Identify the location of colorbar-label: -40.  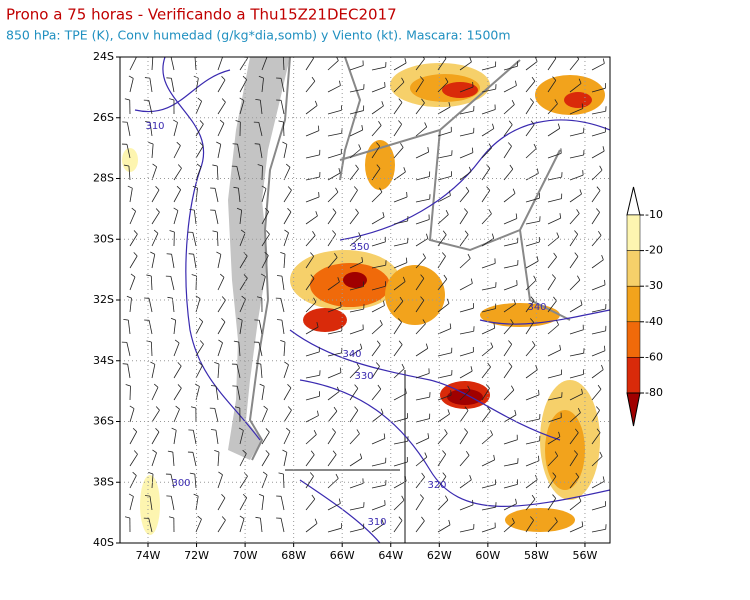
(654, 321).